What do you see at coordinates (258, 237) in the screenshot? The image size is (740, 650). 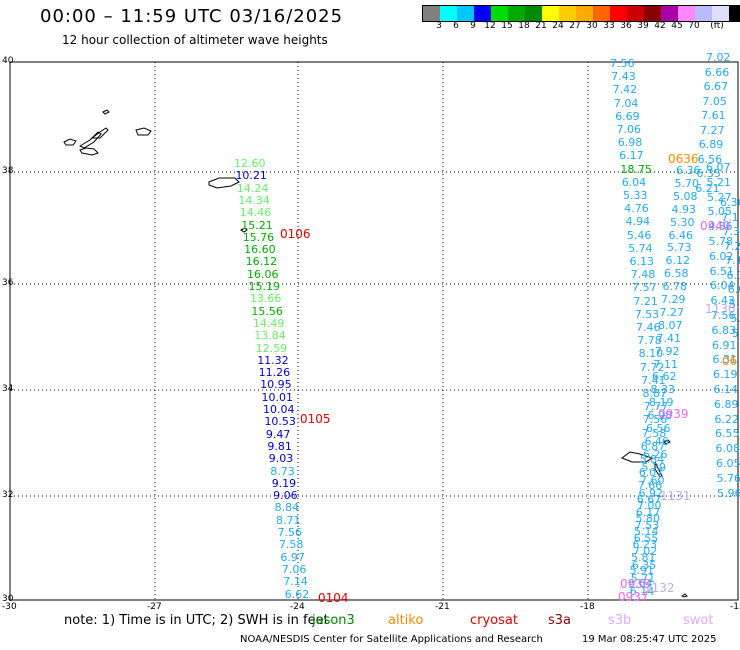 I see `wave-height-value: 15.76` at bounding box center [258, 237].